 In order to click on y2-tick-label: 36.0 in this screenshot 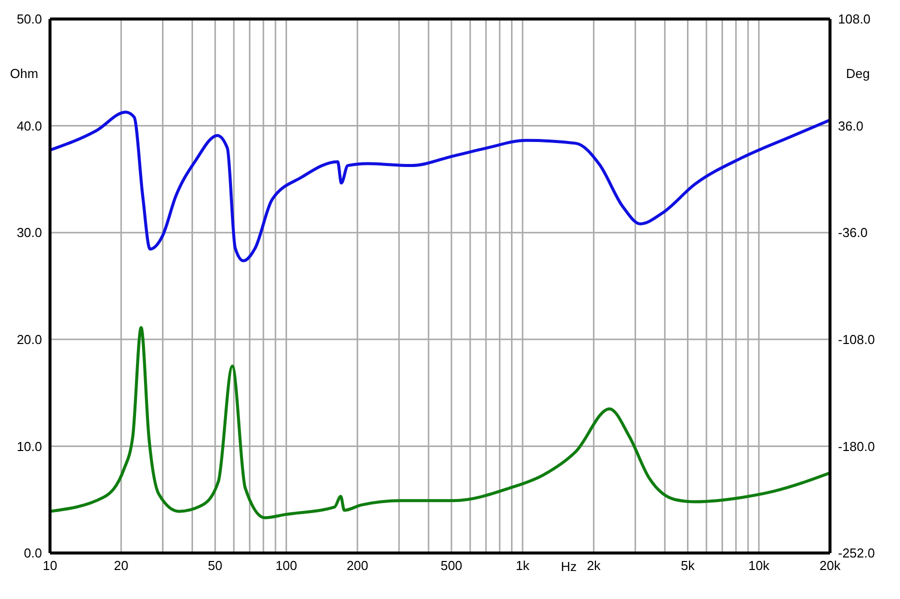, I will do `click(851, 126)`.